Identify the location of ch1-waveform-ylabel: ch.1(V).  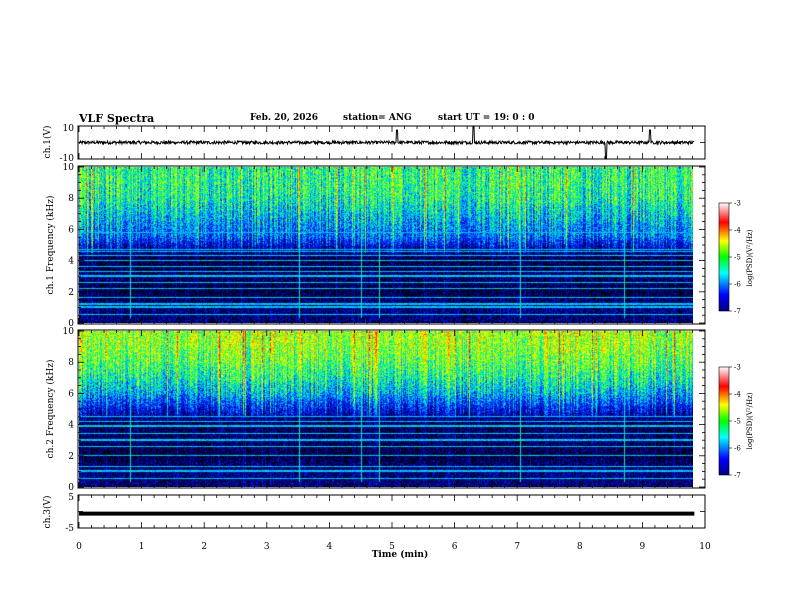
(47, 142).